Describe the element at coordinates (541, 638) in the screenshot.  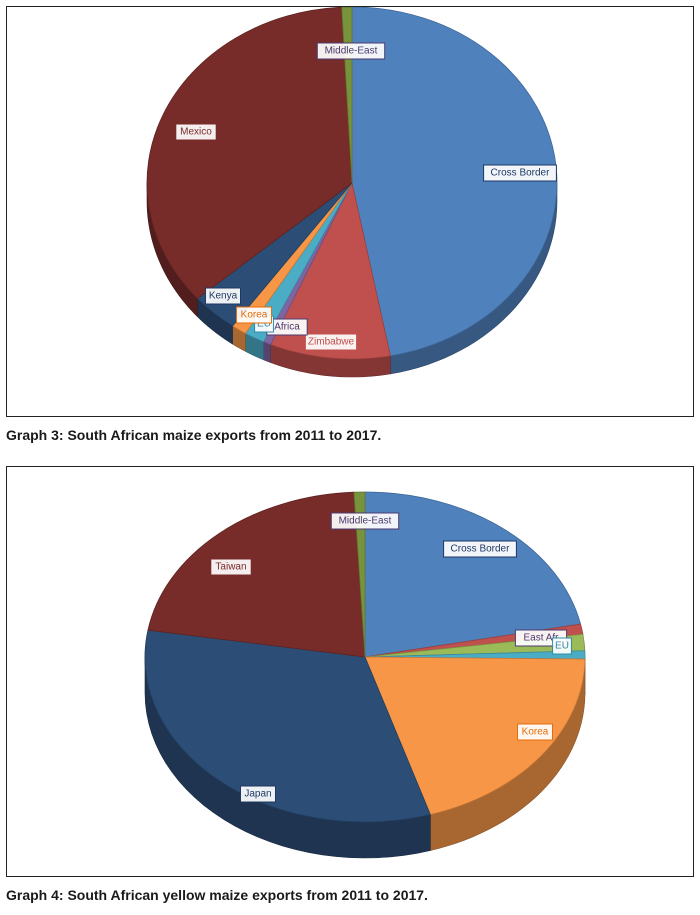
I see `label-text-east-africa: East Afr` at that location.